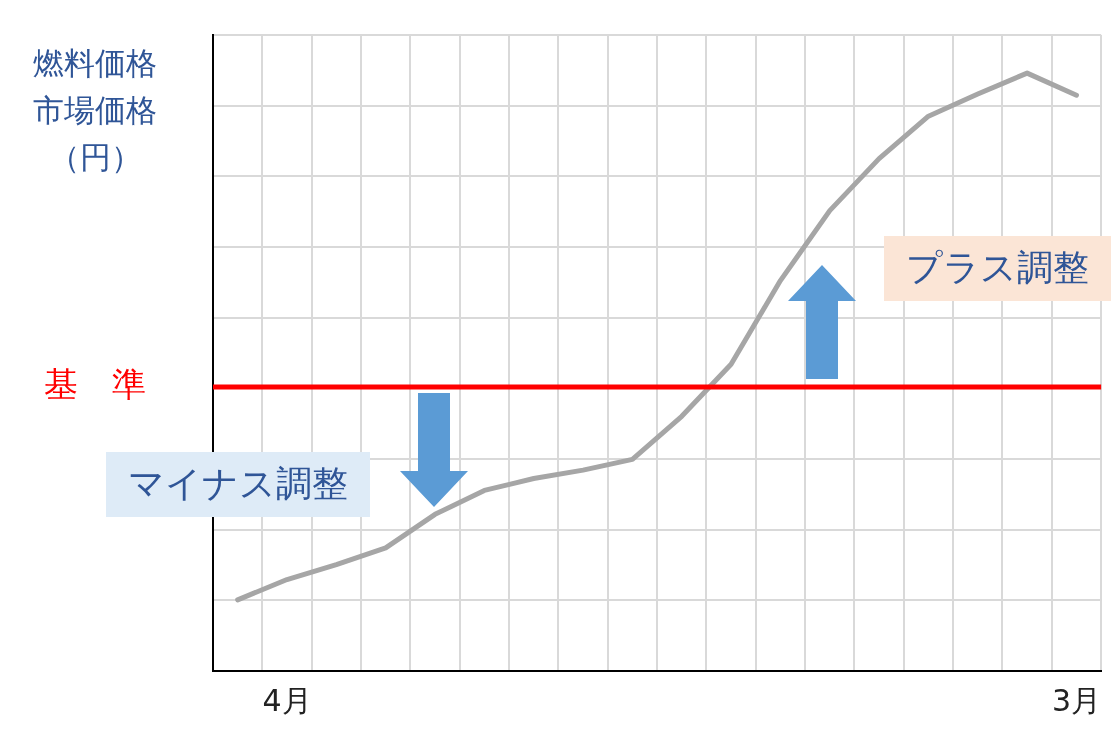  Describe the element at coordinates (997, 268) in the screenshot. I see `annotation: プラス調整` at that location.